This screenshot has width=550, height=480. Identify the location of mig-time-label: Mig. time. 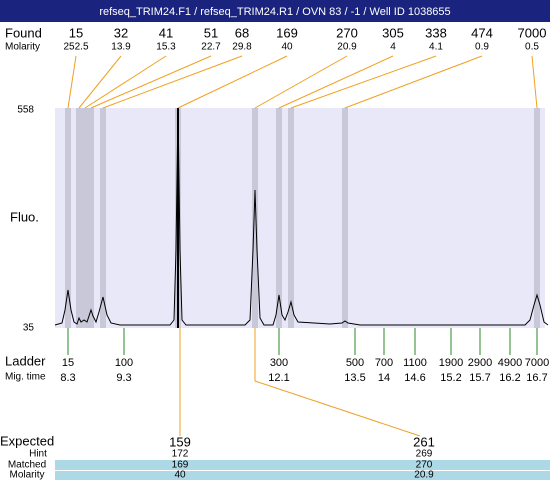
(25, 377).